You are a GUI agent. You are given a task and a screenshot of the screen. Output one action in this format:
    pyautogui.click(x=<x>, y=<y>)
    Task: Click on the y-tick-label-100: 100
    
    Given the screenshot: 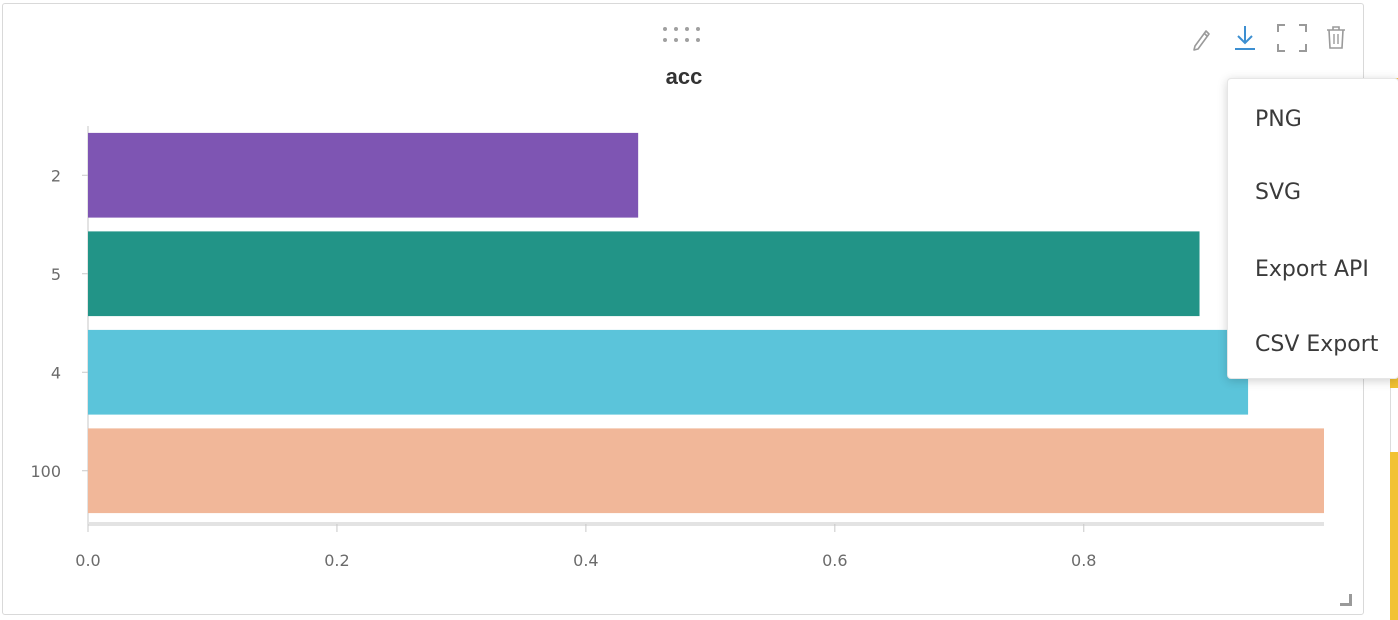 What is the action you would take?
    pyautogui.click(x=45, y=471)
    